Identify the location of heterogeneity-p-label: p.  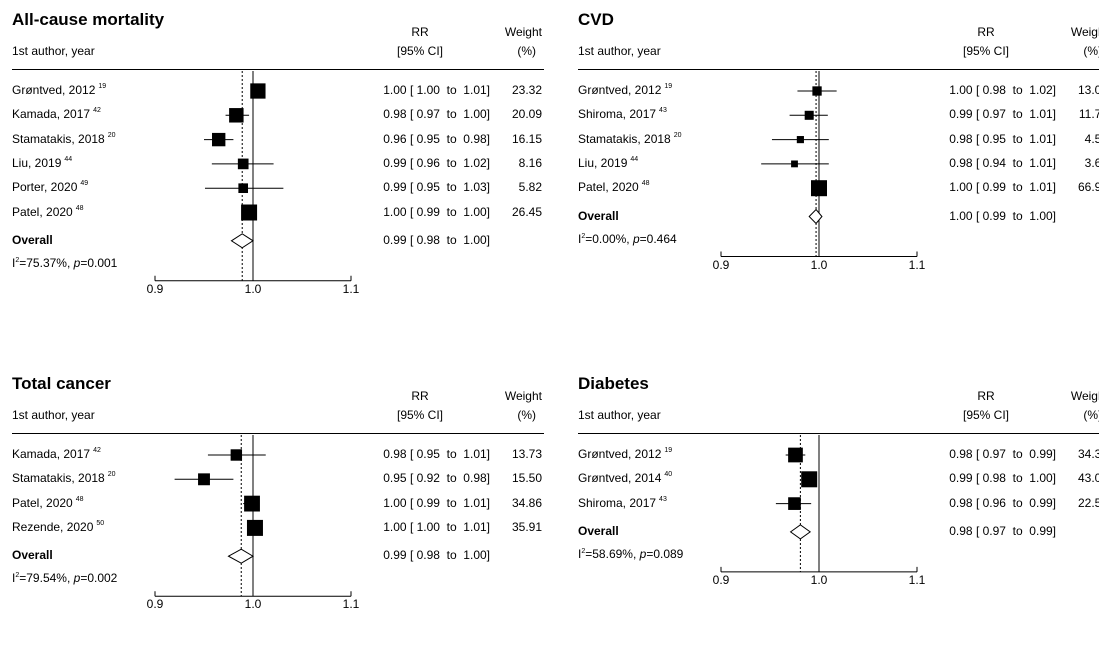
(77, 262).